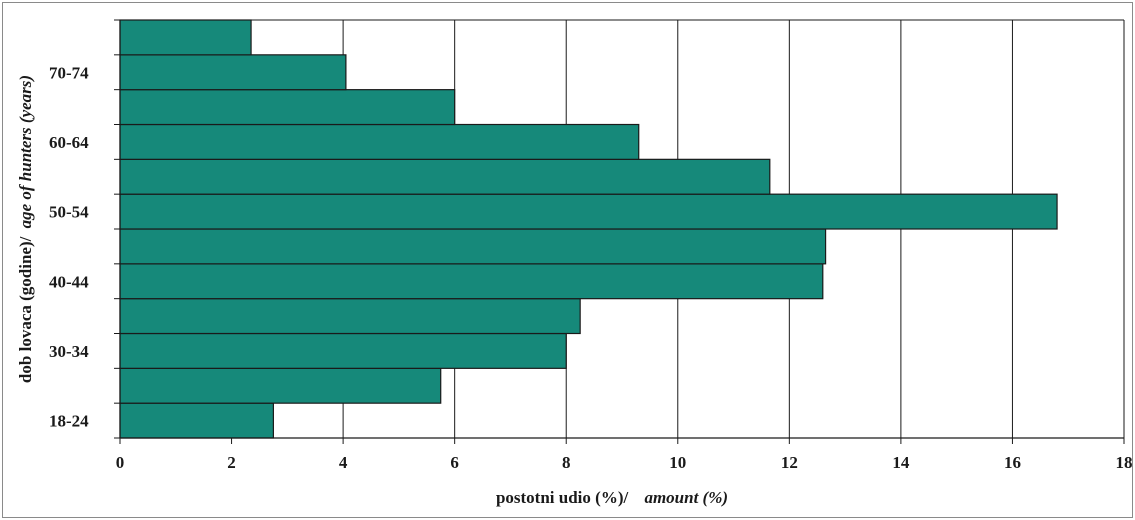 The image size is (1135, 520). Describe the element at coordinates (69, 281) in the screenshot. I see `y-tick-label: 40-44` at that location.